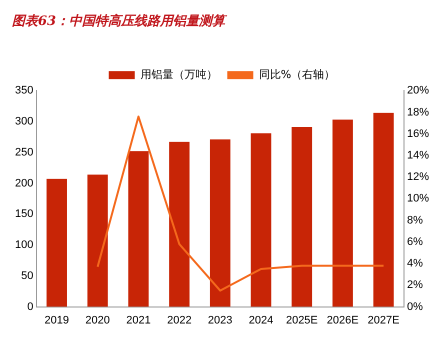 Image resolution: width=444 pixels, height=342 pixels. What do you see at coordinates (24, 245) in the screenshot?
I see `y-tick-label: 100` at bounding box center [24, 245].